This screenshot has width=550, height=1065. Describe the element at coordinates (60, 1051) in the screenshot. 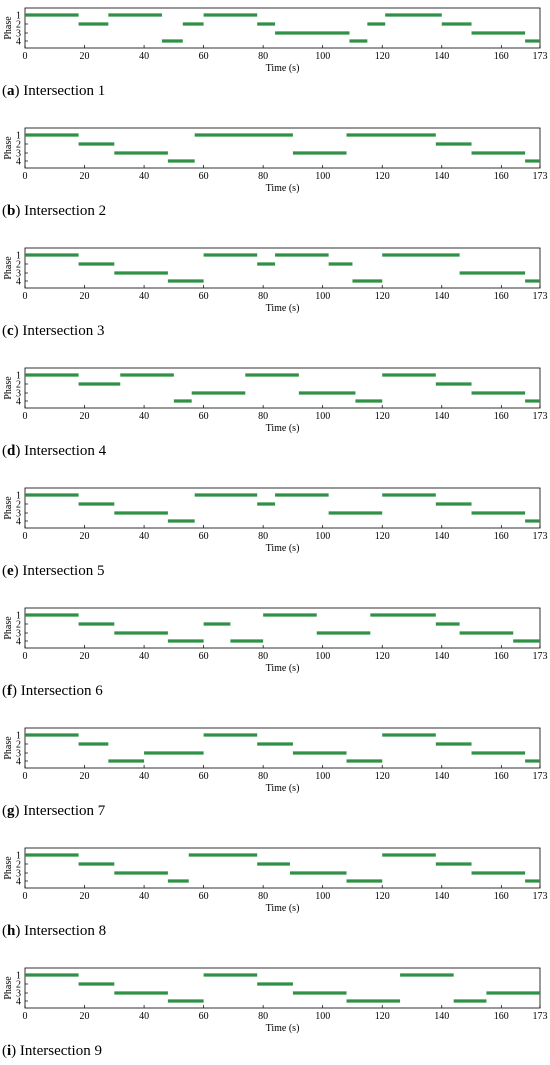

I see `panel-caption-text: Intersection 9` at that location.